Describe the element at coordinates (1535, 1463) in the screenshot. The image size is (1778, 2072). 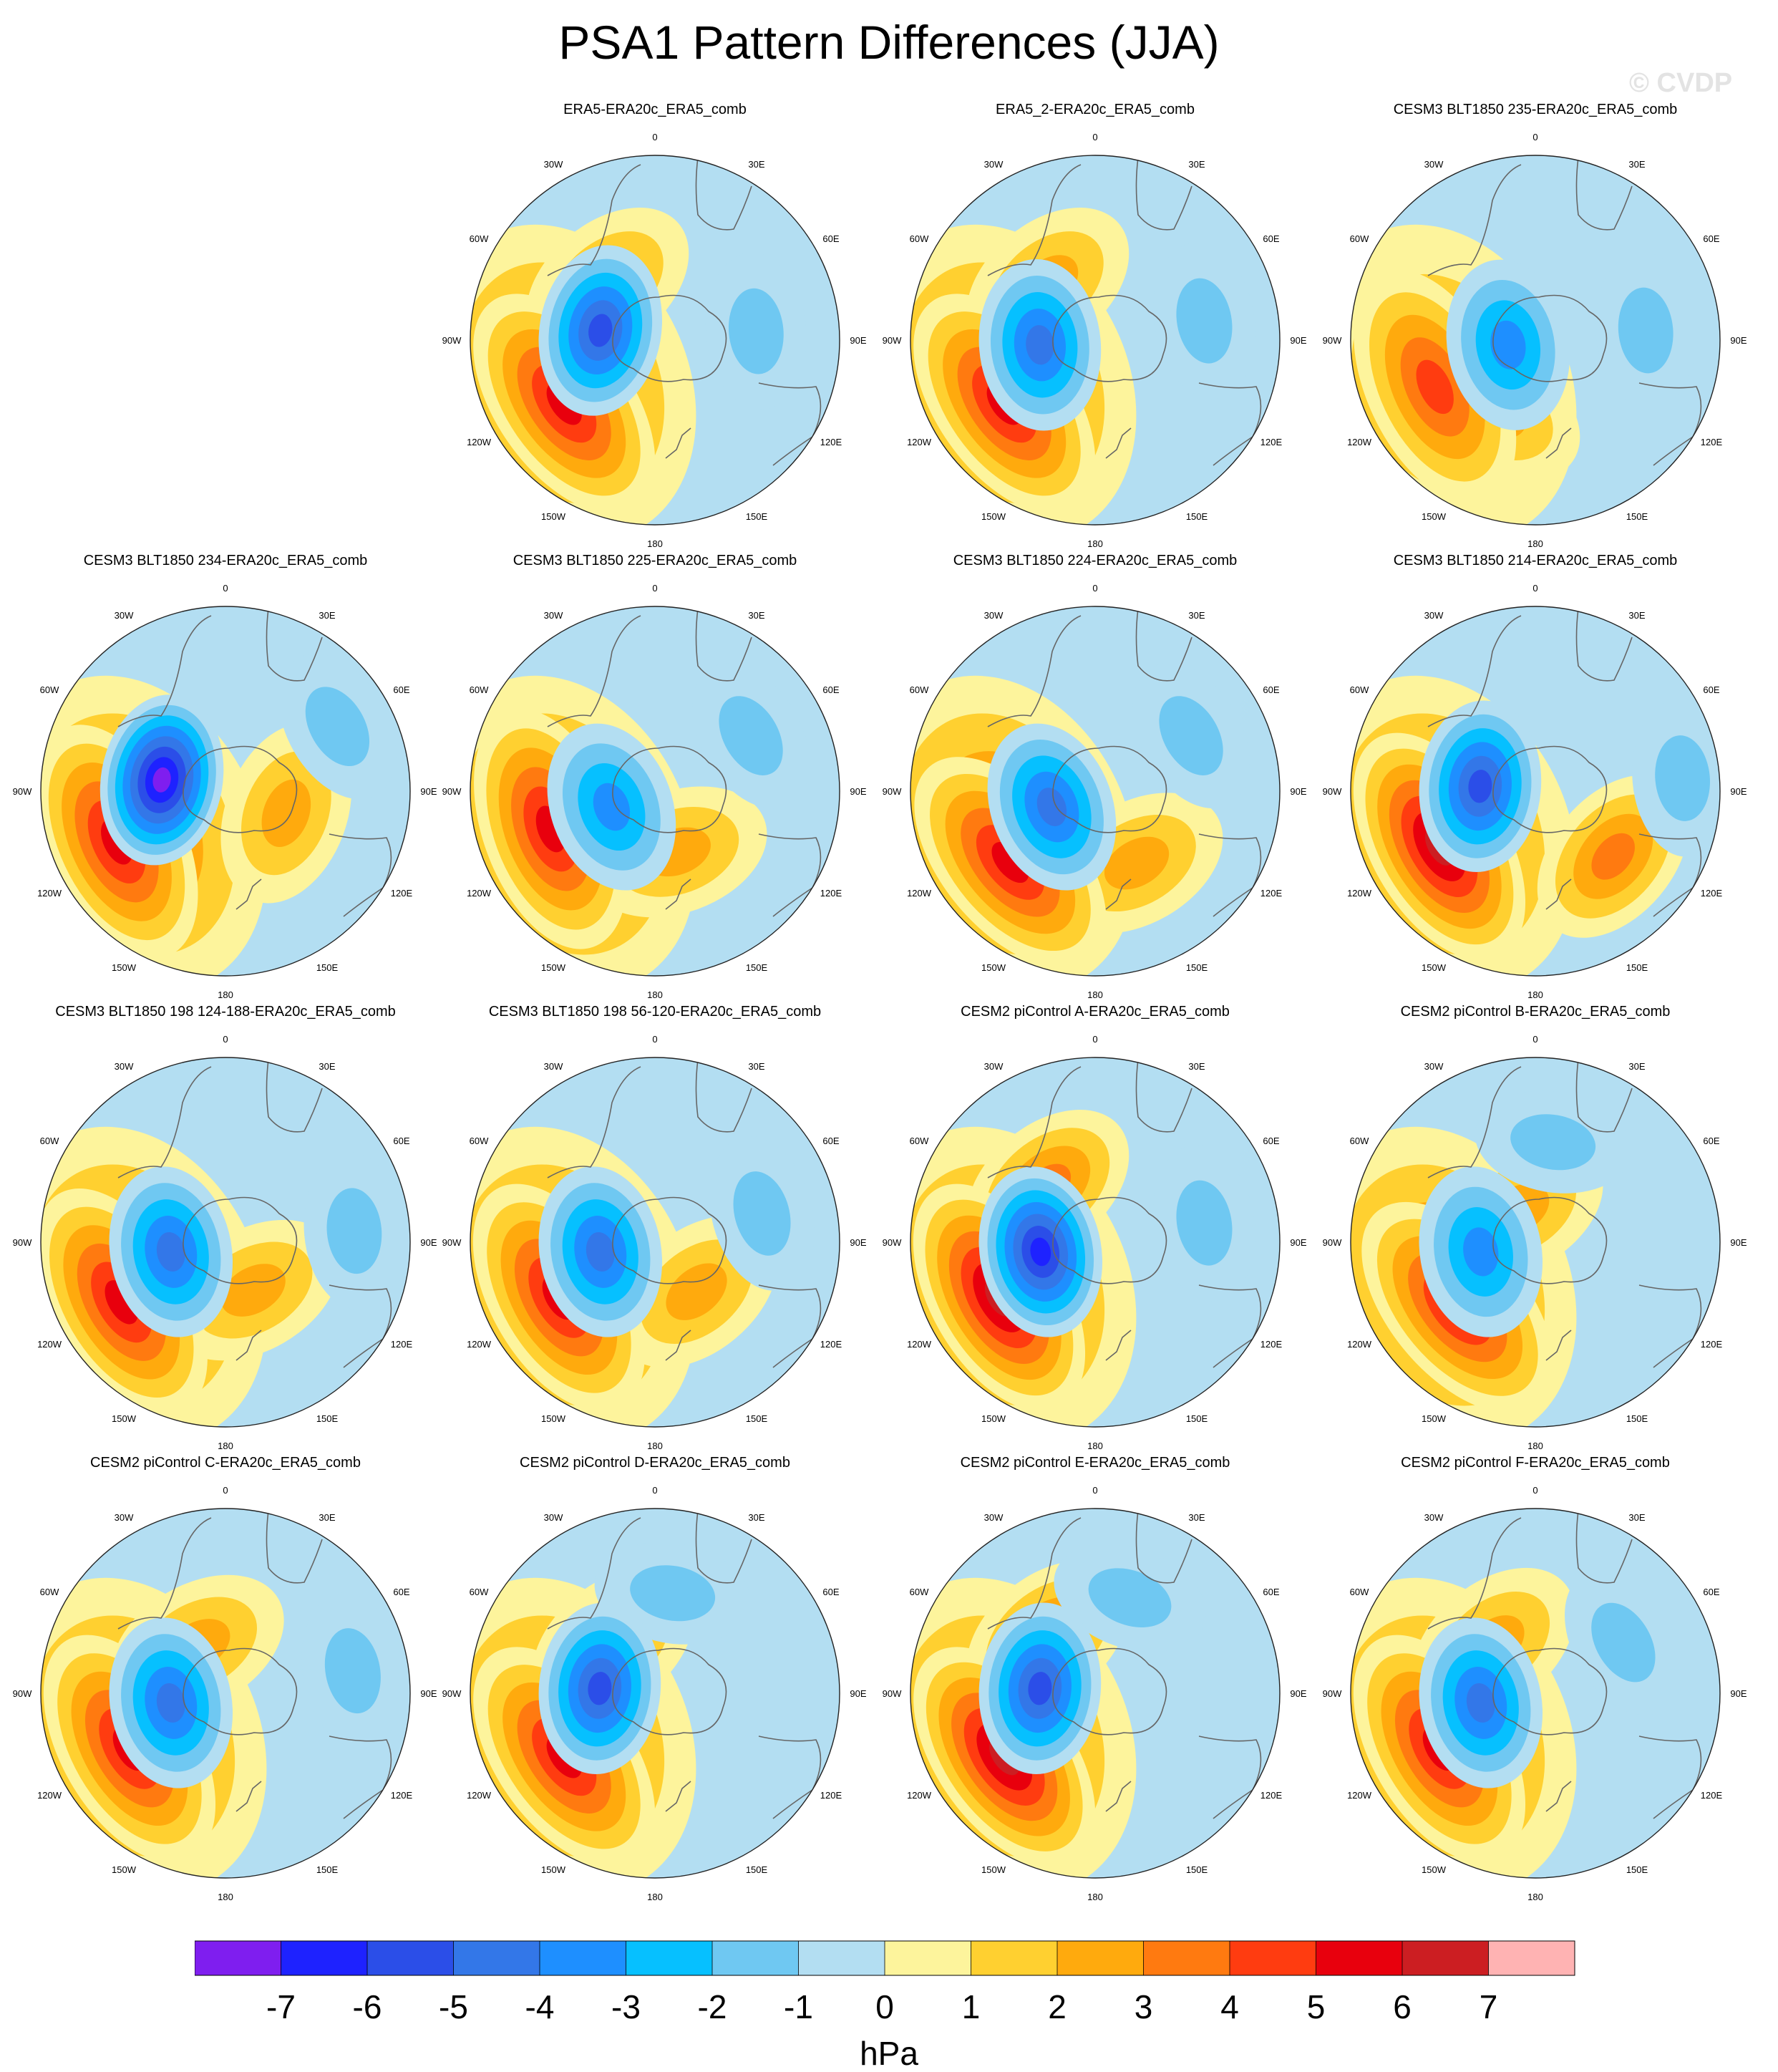
I see `panel-title: CESM2 piControl F-ERA20c_ERA5_comb` at that location.